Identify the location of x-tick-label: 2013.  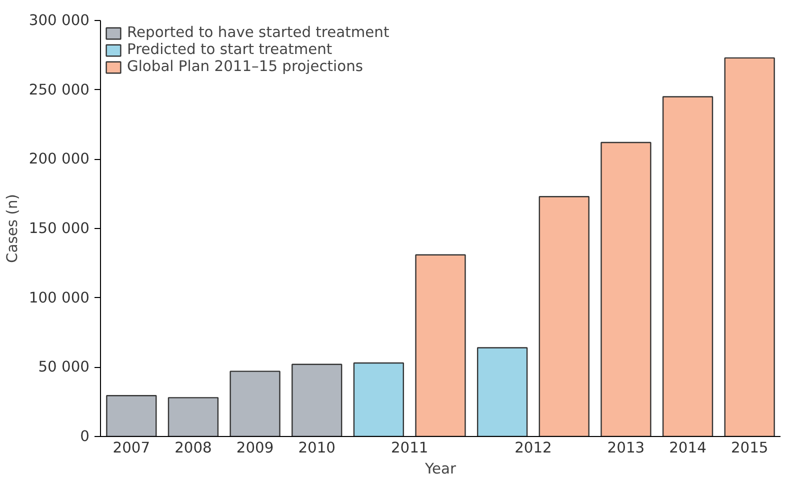
(626, 448).